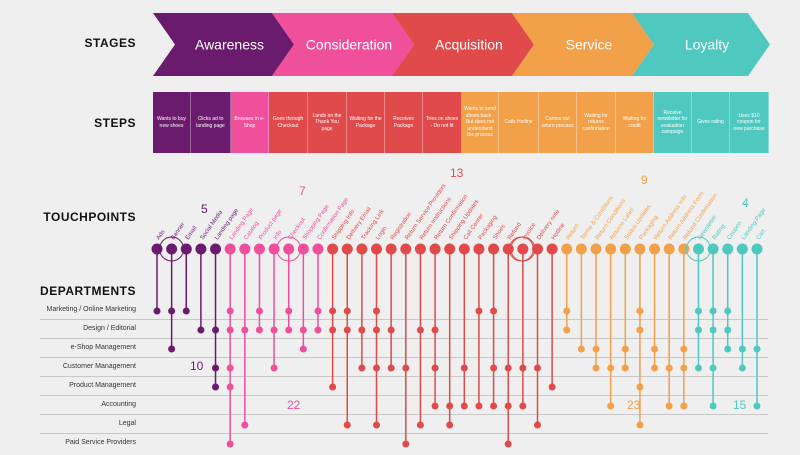 The height and width of the screenshot is (455, 800). I want to click on step-box: Calls Hotline, so click(519, 122).